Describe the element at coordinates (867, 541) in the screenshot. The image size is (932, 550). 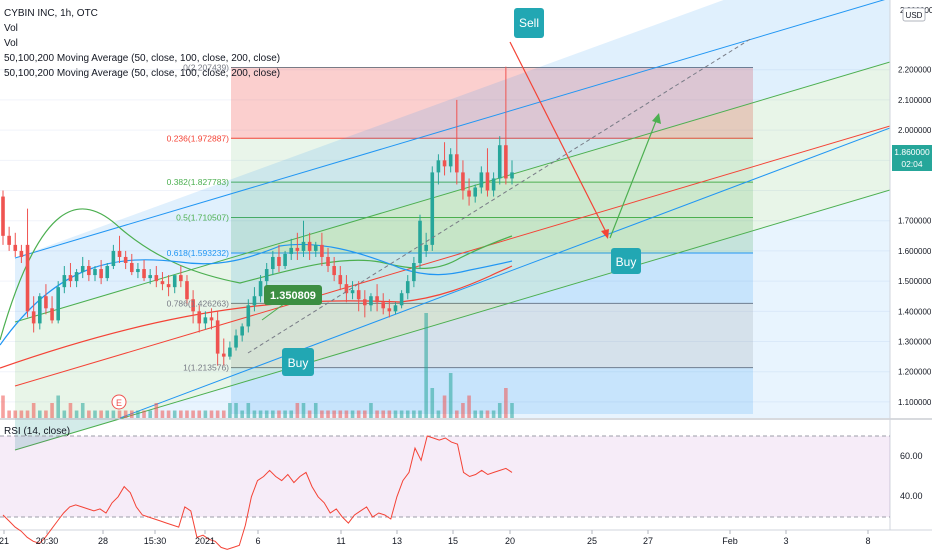
I see `time-tick-label: 8` at that location.